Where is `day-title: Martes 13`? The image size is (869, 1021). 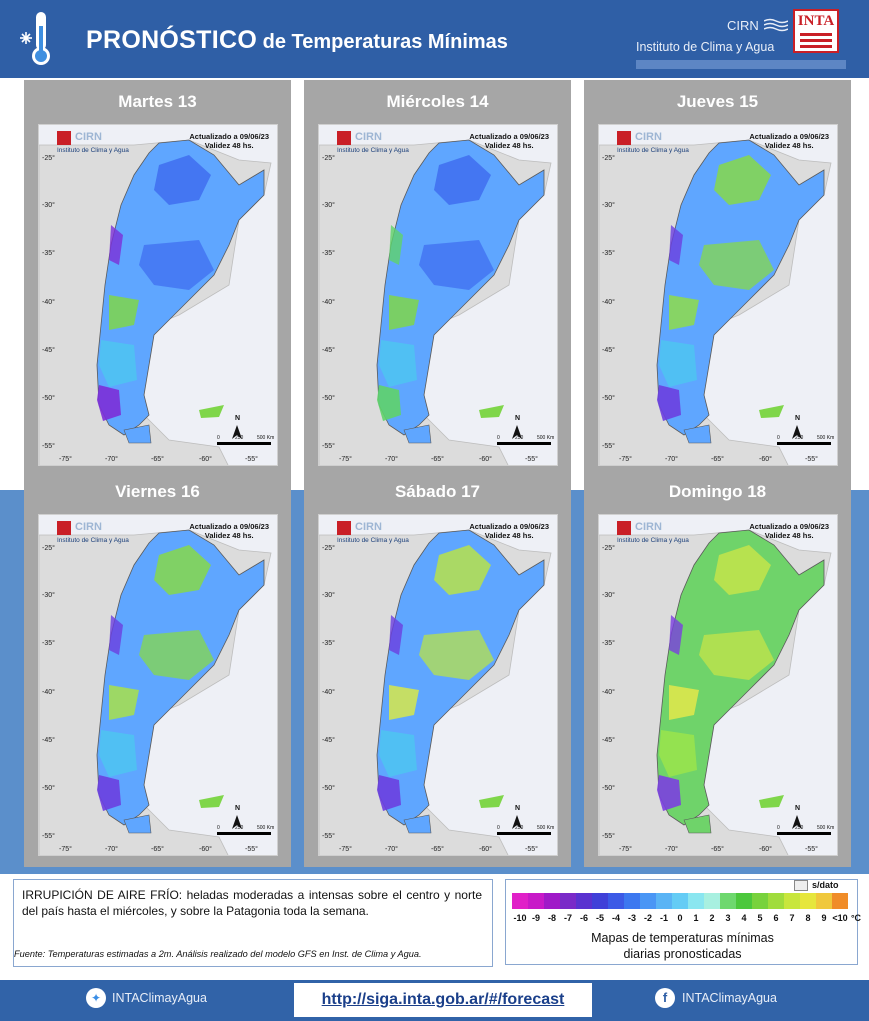 day-title: Martes 13 is located at coordinates (157, 101).